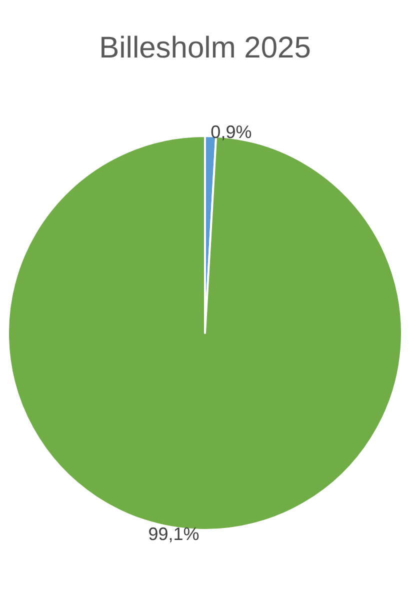 The width and height of the screenshot is (410, 600). I want to click on data-label: 0,9%, so click(231, 132).